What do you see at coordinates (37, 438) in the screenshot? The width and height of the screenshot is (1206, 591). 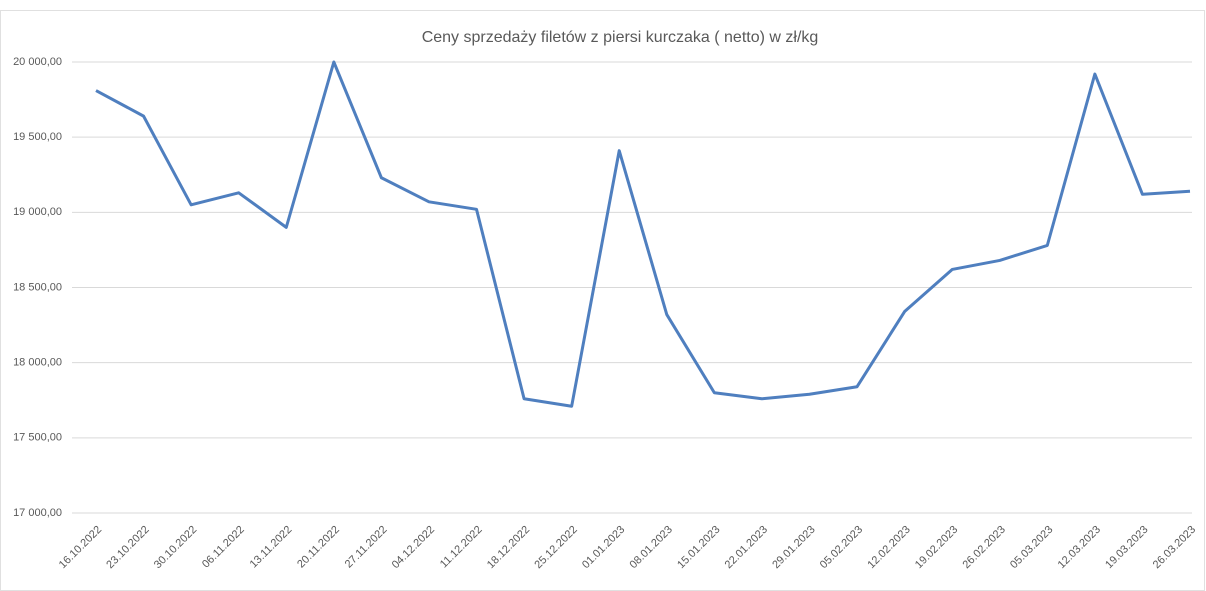 I see `y-tick-label: 17 500,00` at bounding box center [37, 438].